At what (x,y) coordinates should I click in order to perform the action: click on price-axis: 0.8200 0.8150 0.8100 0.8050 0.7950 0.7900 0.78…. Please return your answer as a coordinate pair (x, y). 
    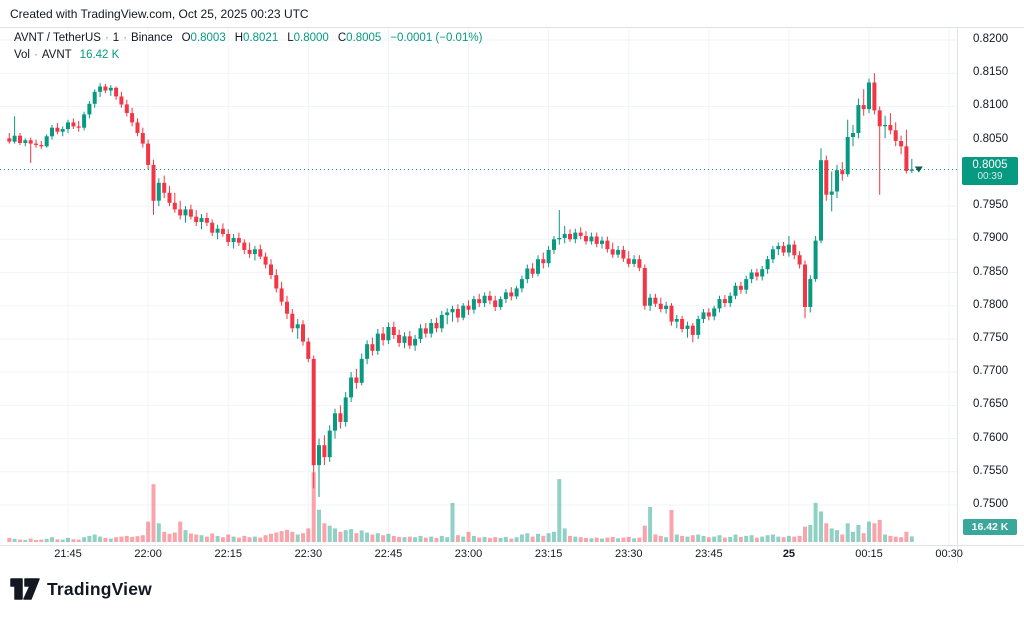
    Looking at the image, I should click on (990, 281).